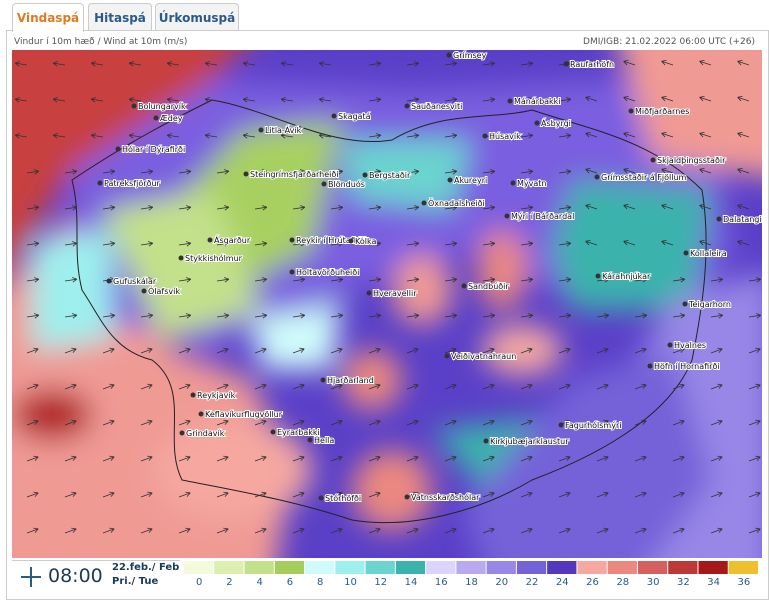 The image size is (769, 600). Describe the element at coordinates (592, 582) in the screenshot. I see `legend-label: 26` at that location.